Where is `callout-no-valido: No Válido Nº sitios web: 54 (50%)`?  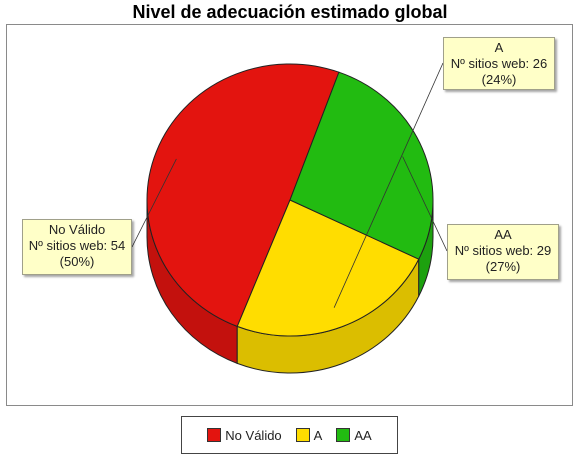 callout-no-valido: No Válido Nº sitios web: 54 (50%) is located at coordinates (77, 247).